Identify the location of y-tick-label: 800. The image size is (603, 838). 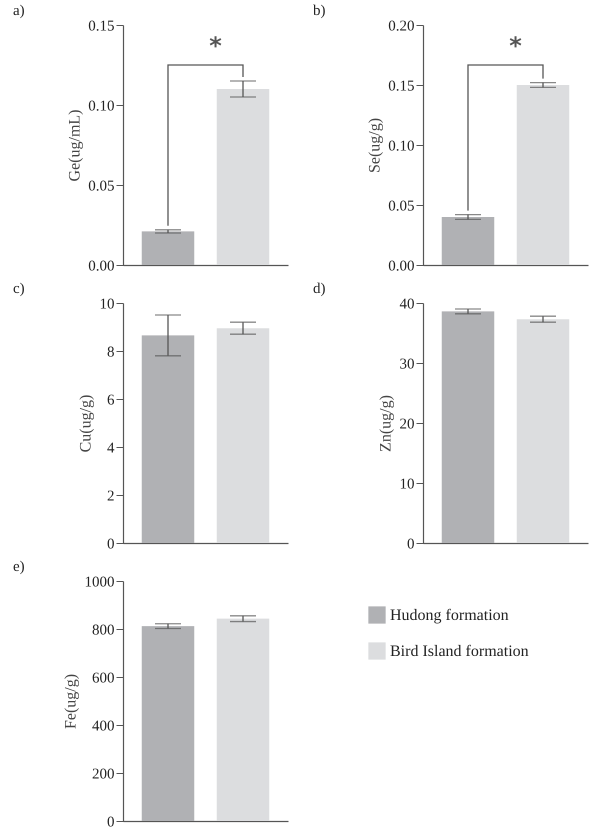
(103, 630).